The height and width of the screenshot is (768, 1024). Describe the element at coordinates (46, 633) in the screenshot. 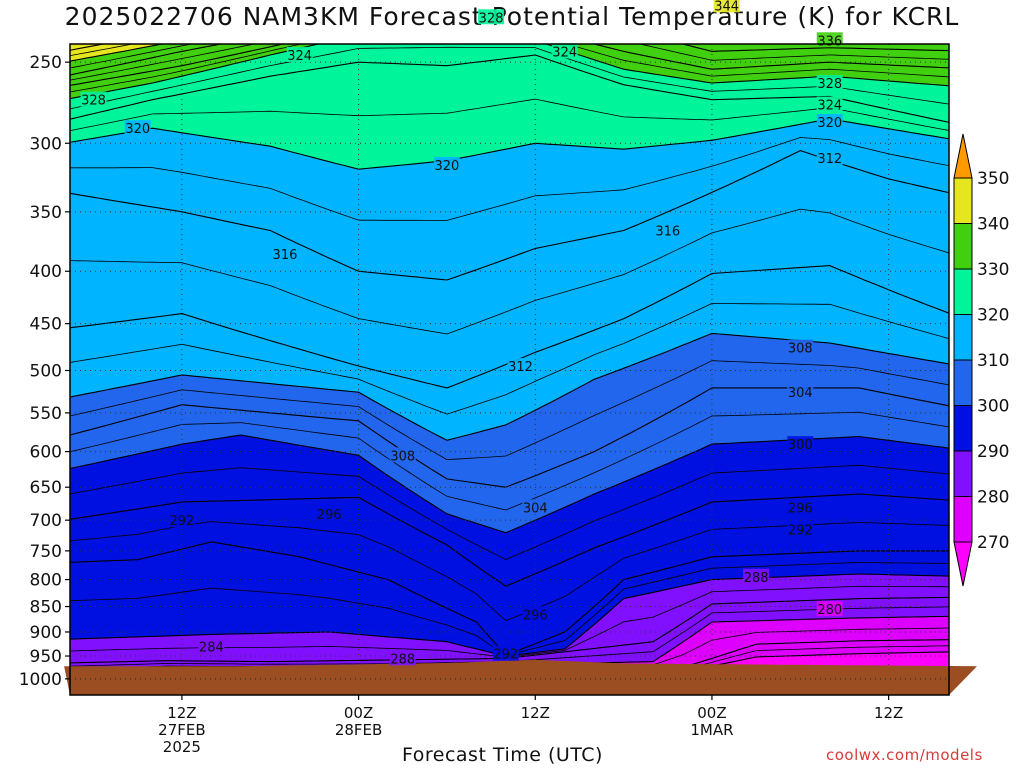

I see `y-tick-label-900: 900` at that location.